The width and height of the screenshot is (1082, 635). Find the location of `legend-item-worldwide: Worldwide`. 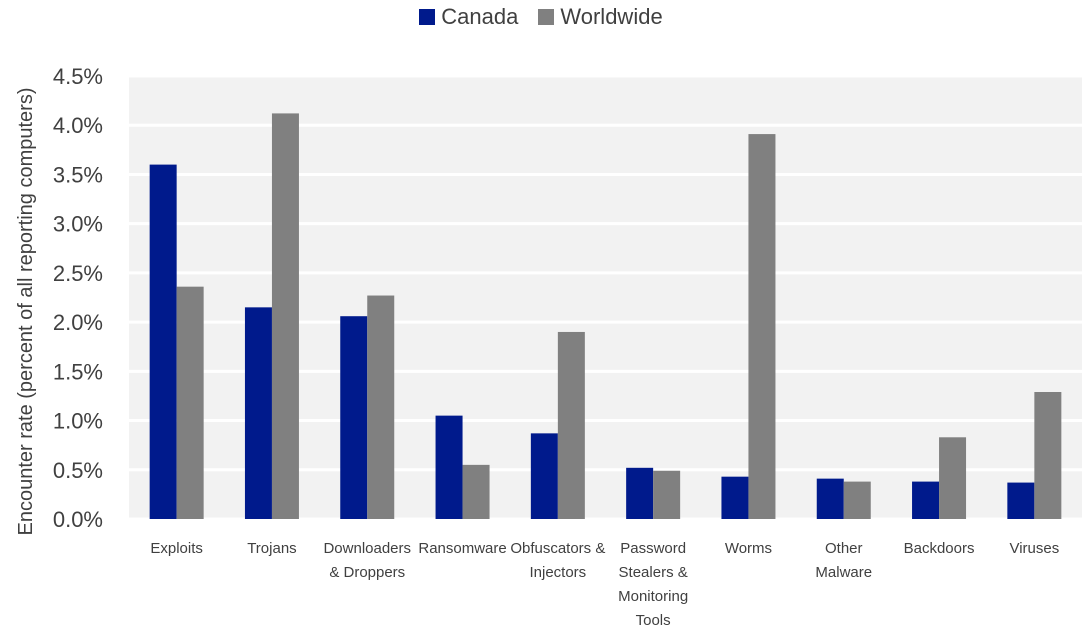

legend-item-worldwide: Worldwide is located at coordinates (600, 17).